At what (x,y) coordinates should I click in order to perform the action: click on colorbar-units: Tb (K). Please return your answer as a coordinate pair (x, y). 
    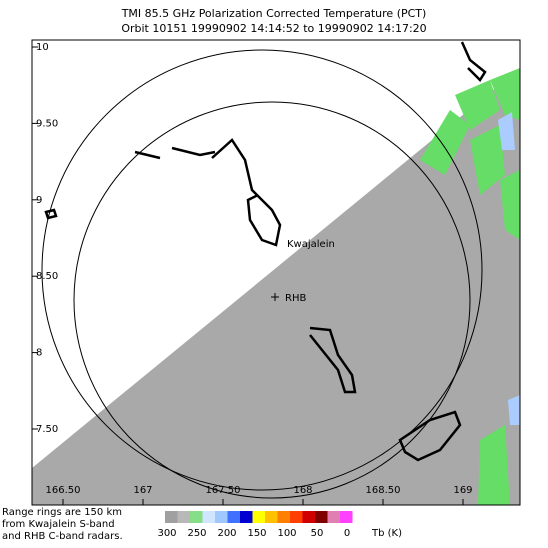
    Looking at the image, I should click on (386, 533).